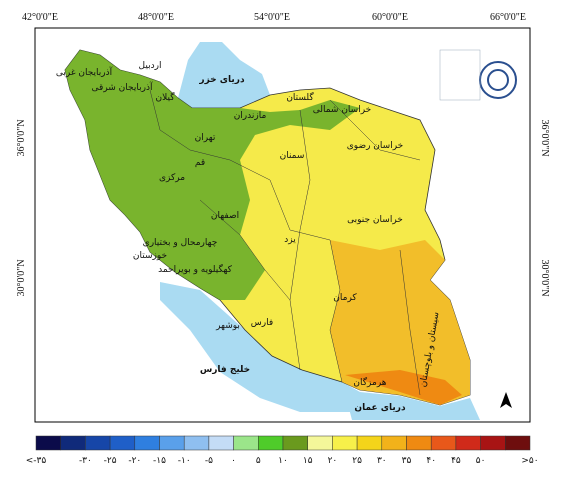  I want to click on legend-label: ۴۰, so click(431, 461).